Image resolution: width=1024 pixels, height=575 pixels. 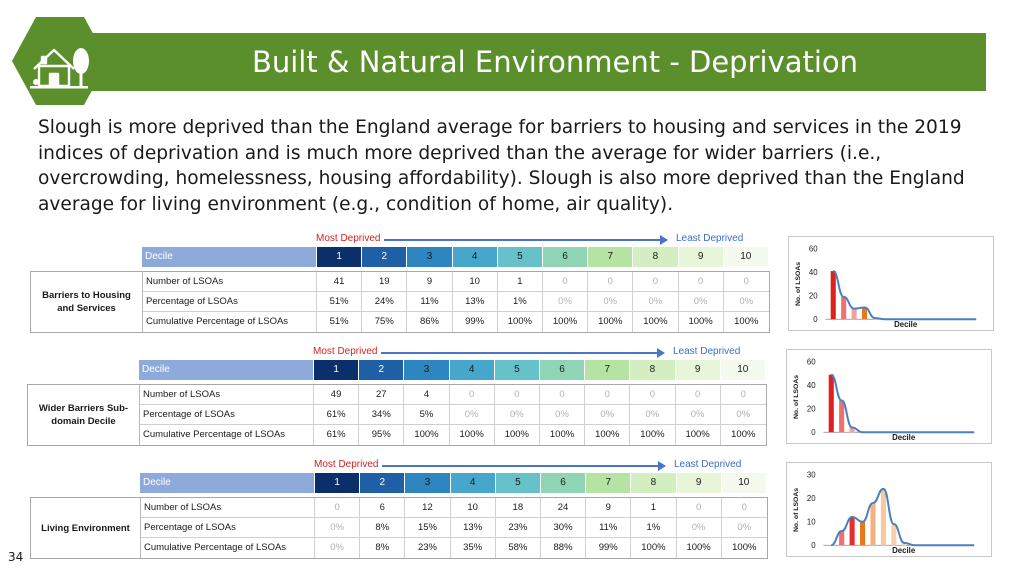 What do you see at coordinates (430, 322) in the screenshot?
I see `table-cell: 86%` at bounding box center [430, 322].